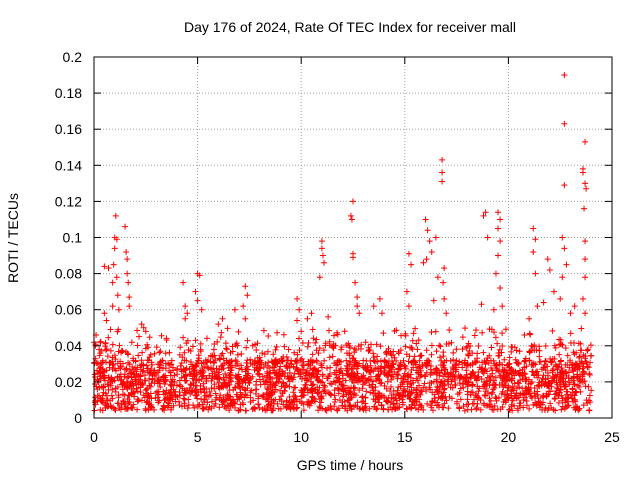 This screenshot has width=640, height=480. What do you see at coordinates (405, 437) in the screenshot?
I see `x-tick-label: 15` at bounding box center [405, 437].